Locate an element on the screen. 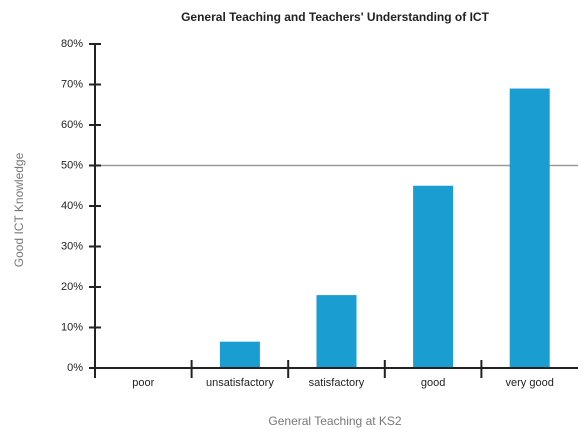 The height and width of the screenshot is (430, 579). x-tick-label: unsatisfactory is located at coordinates (240, 383).